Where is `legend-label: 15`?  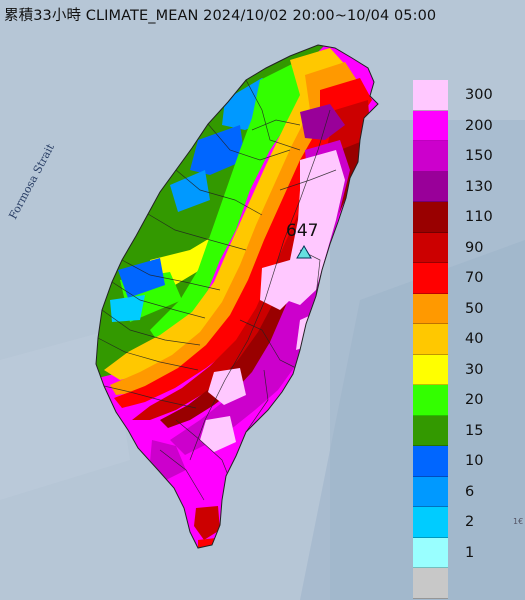 legend-label: 15 is located at coordinates (474, 430).